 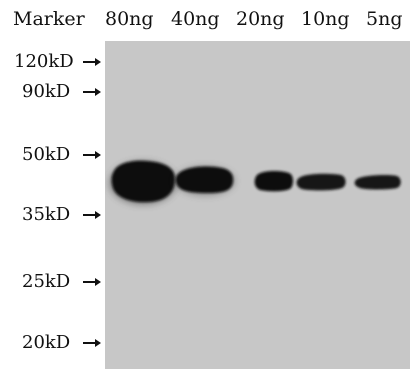 I want to click on band-20ng, so click(x=274, y=181).